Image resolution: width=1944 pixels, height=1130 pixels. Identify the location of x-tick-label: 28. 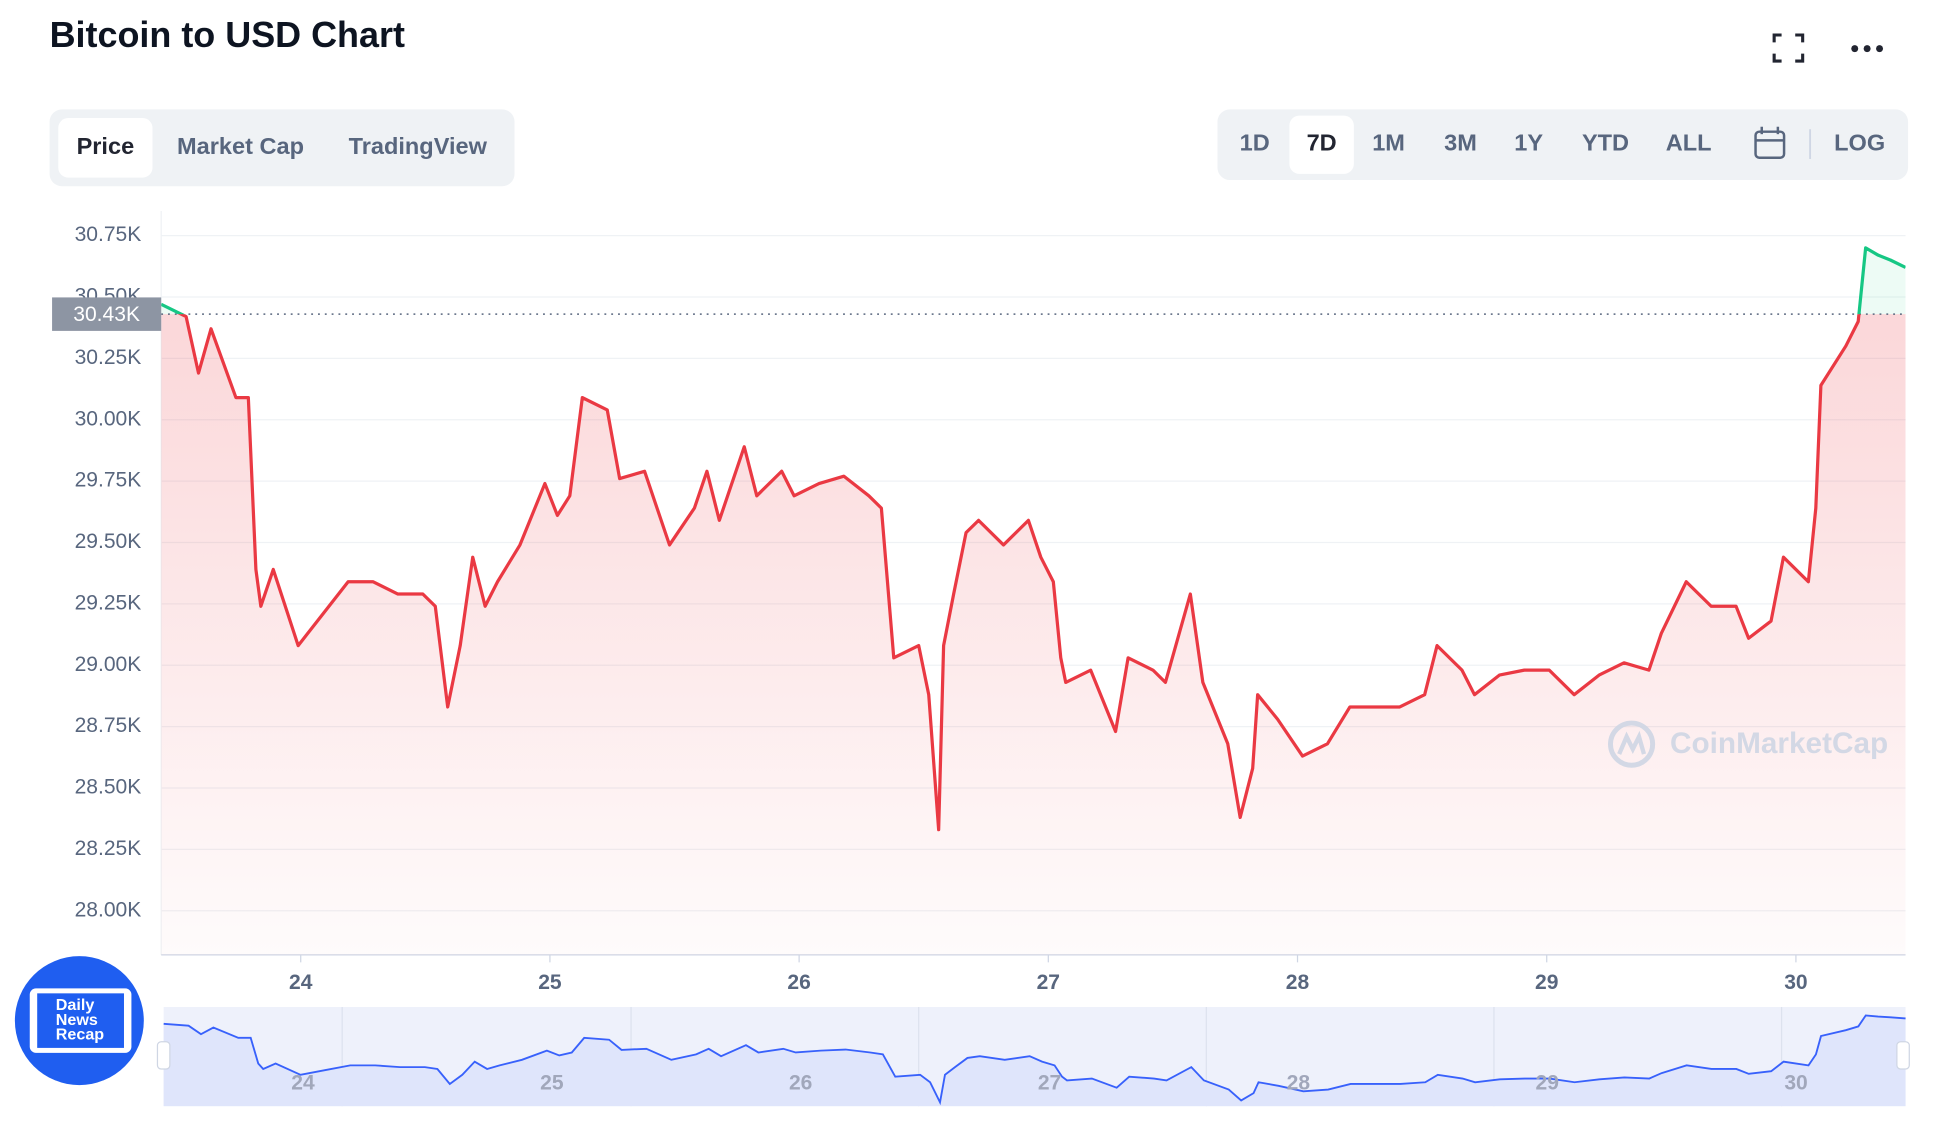
(1298, 982).